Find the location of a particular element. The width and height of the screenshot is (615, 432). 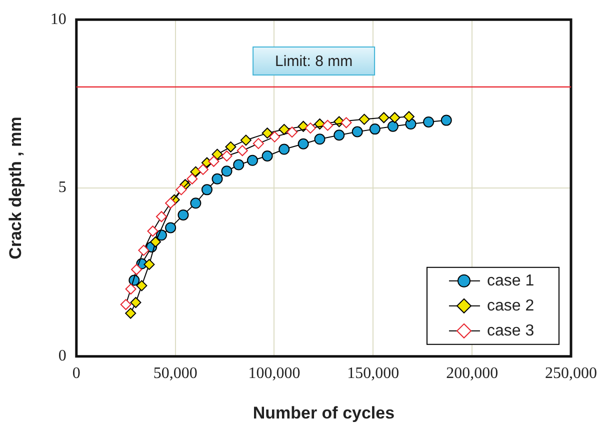

x-axis-title: Number of cycles is located at coordinates (323, 412).